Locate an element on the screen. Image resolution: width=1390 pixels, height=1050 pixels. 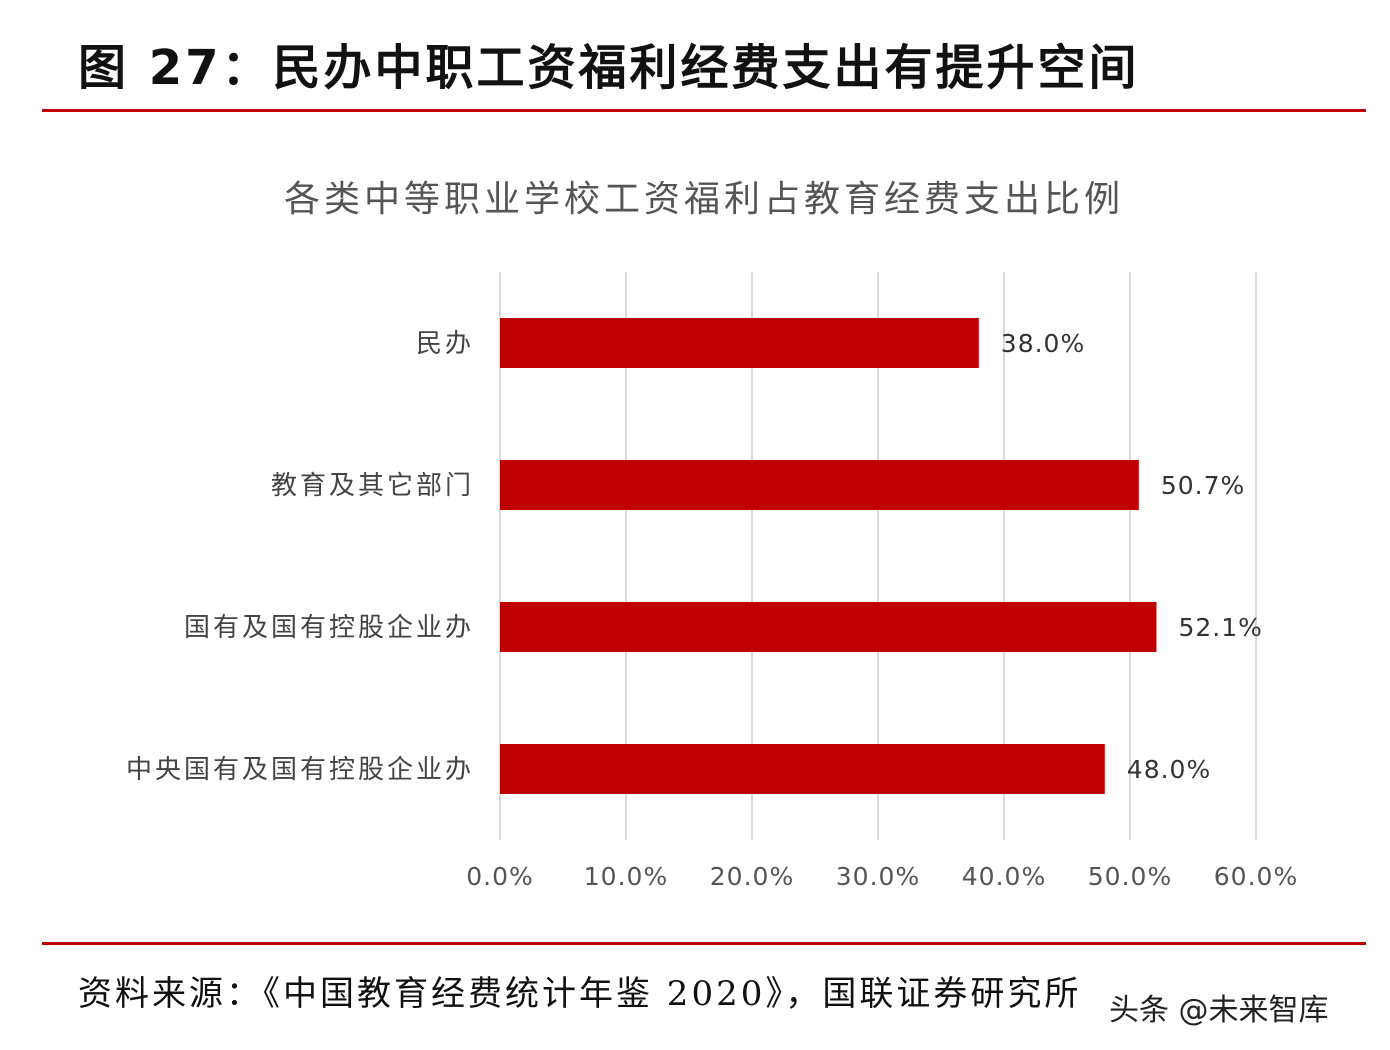
x-tick-label: 60.0% is located at coordinates (1256, 876).